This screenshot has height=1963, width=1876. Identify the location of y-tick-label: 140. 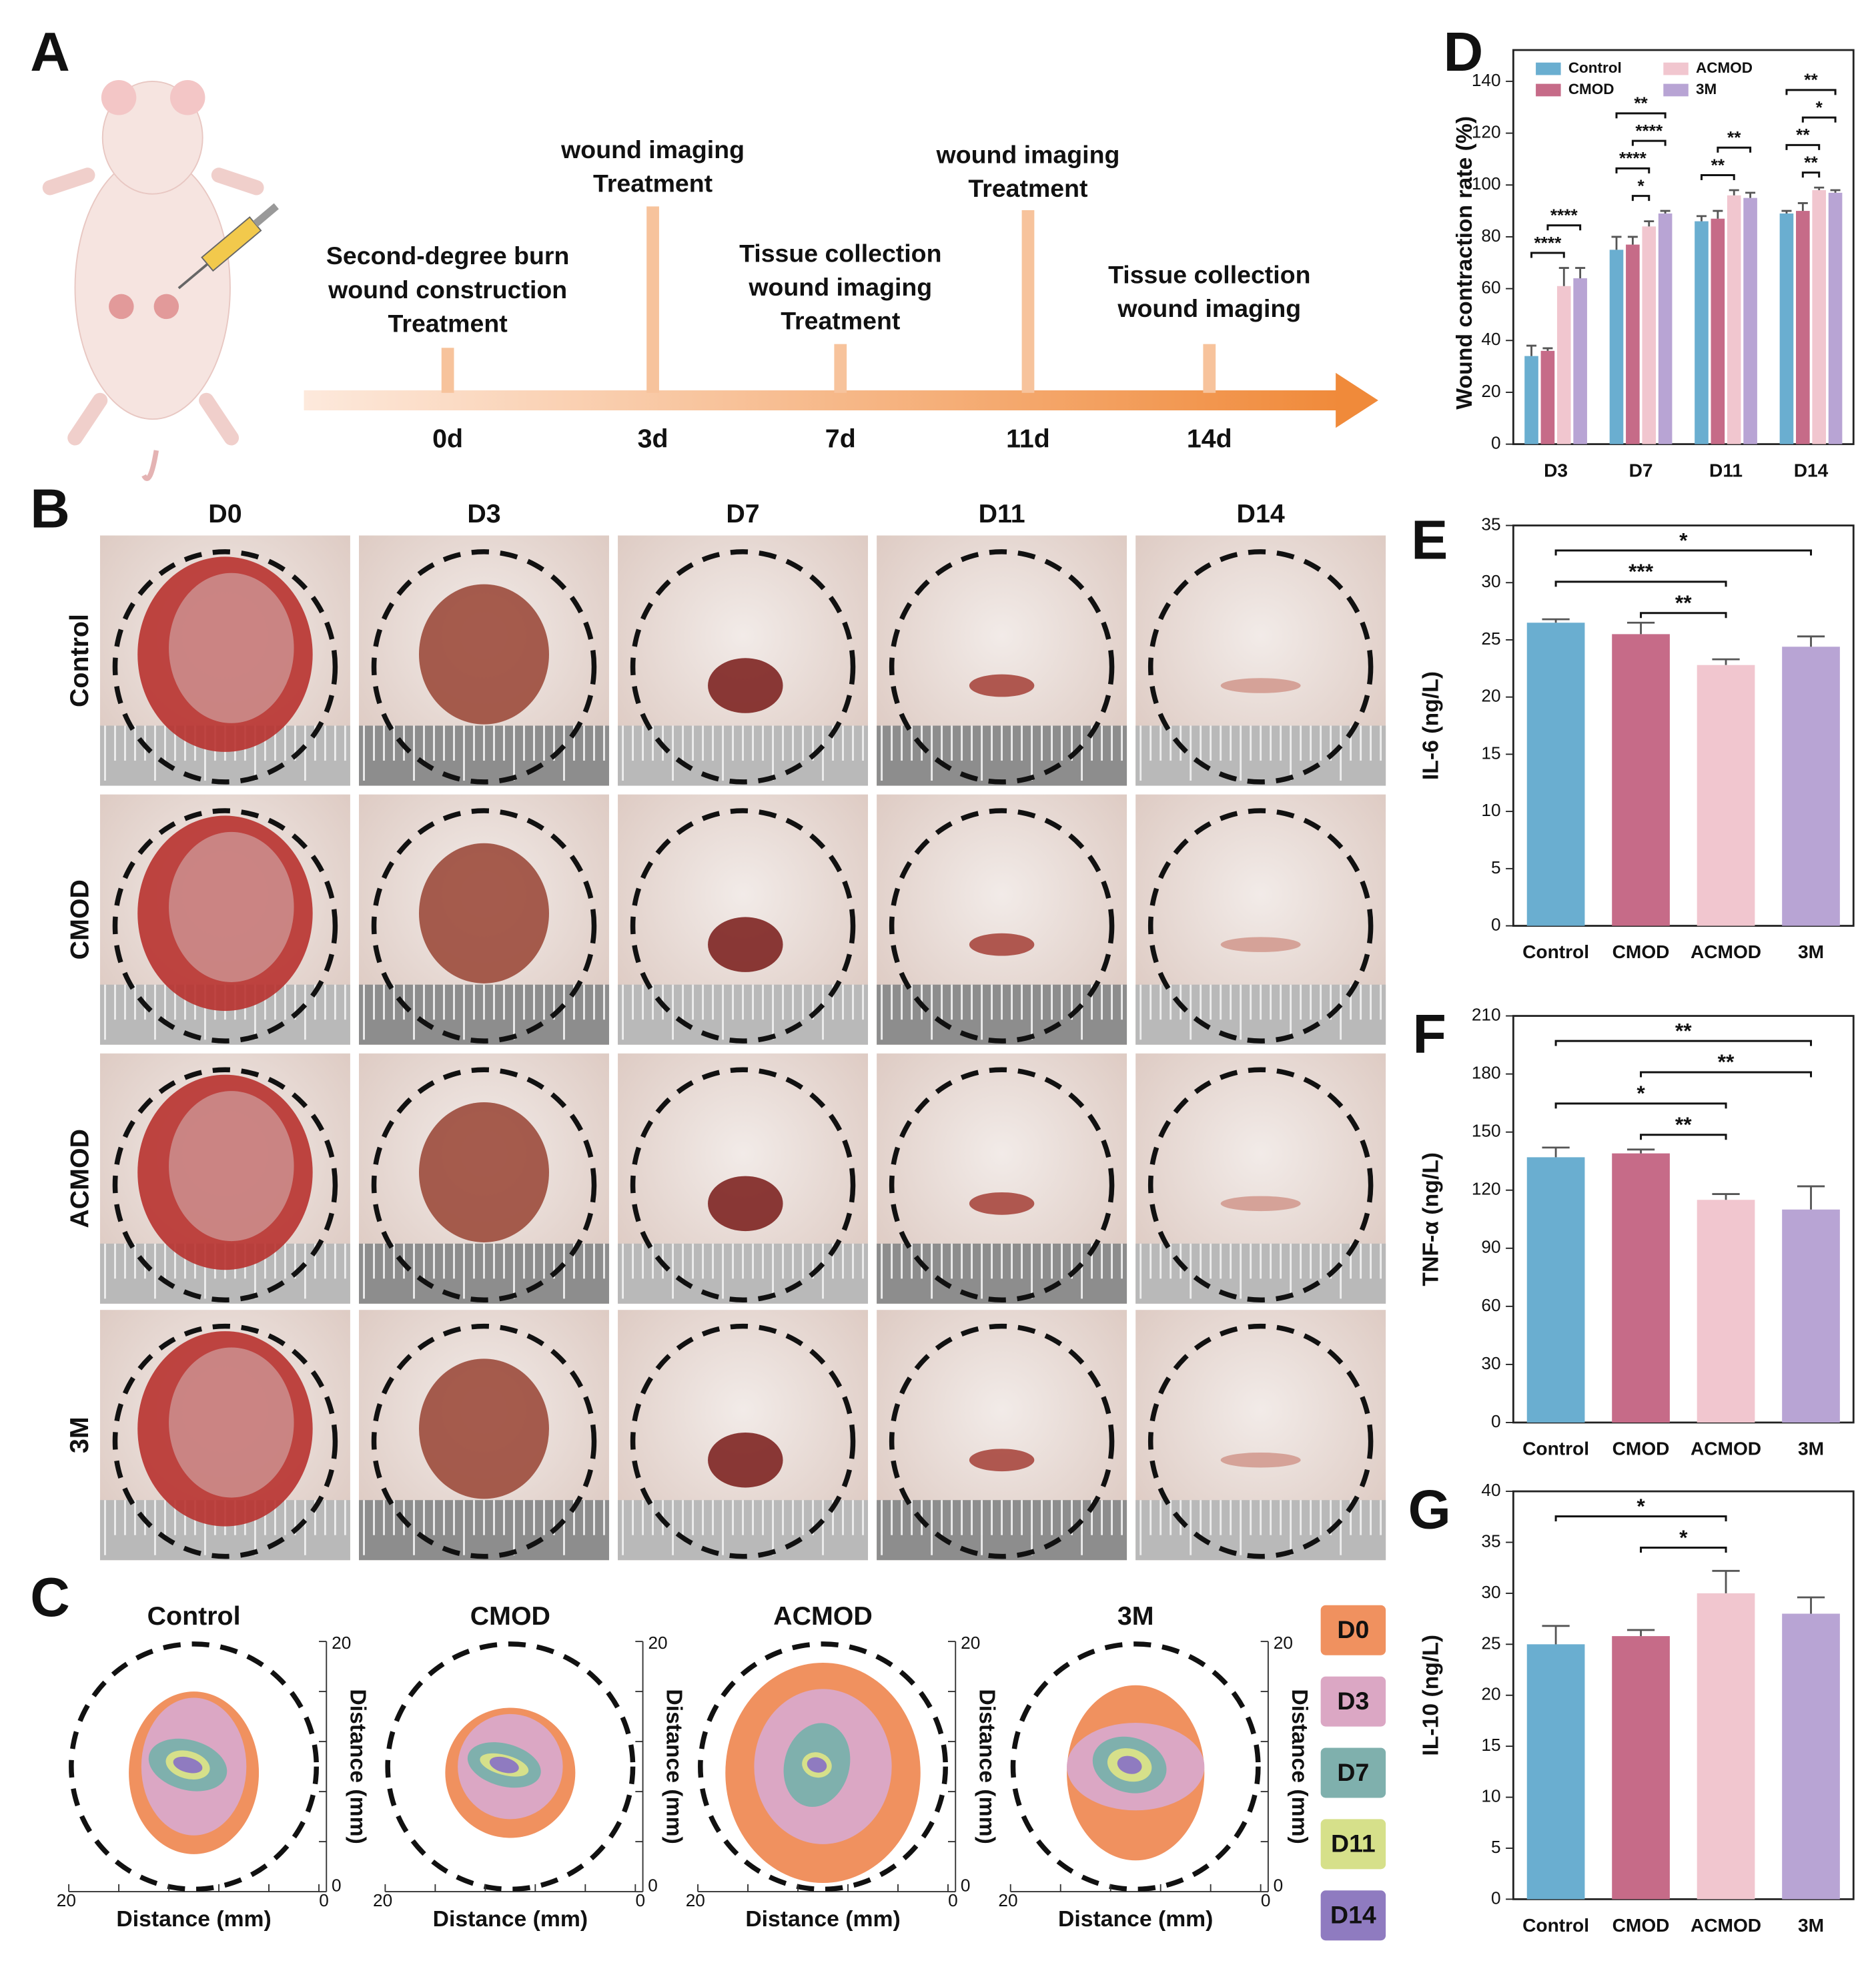
(1486, 80).